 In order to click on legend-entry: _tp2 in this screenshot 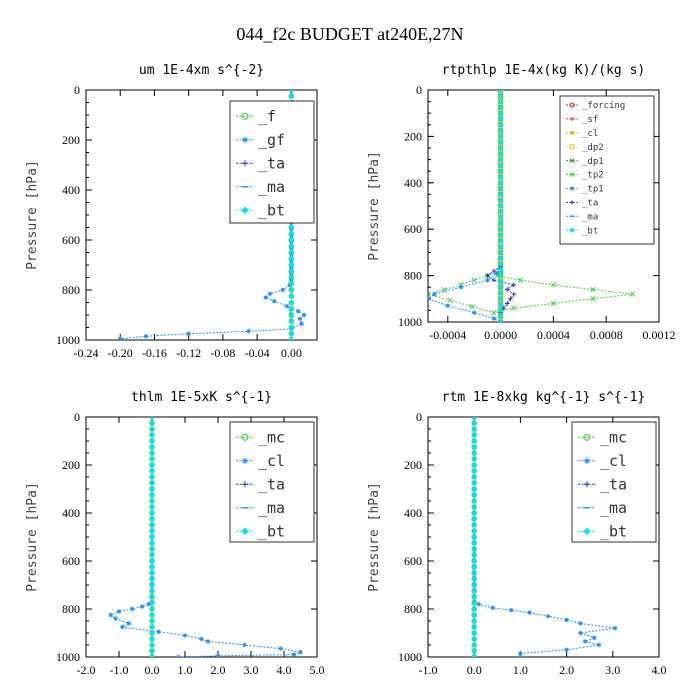, I will do `click(593, 176)`.